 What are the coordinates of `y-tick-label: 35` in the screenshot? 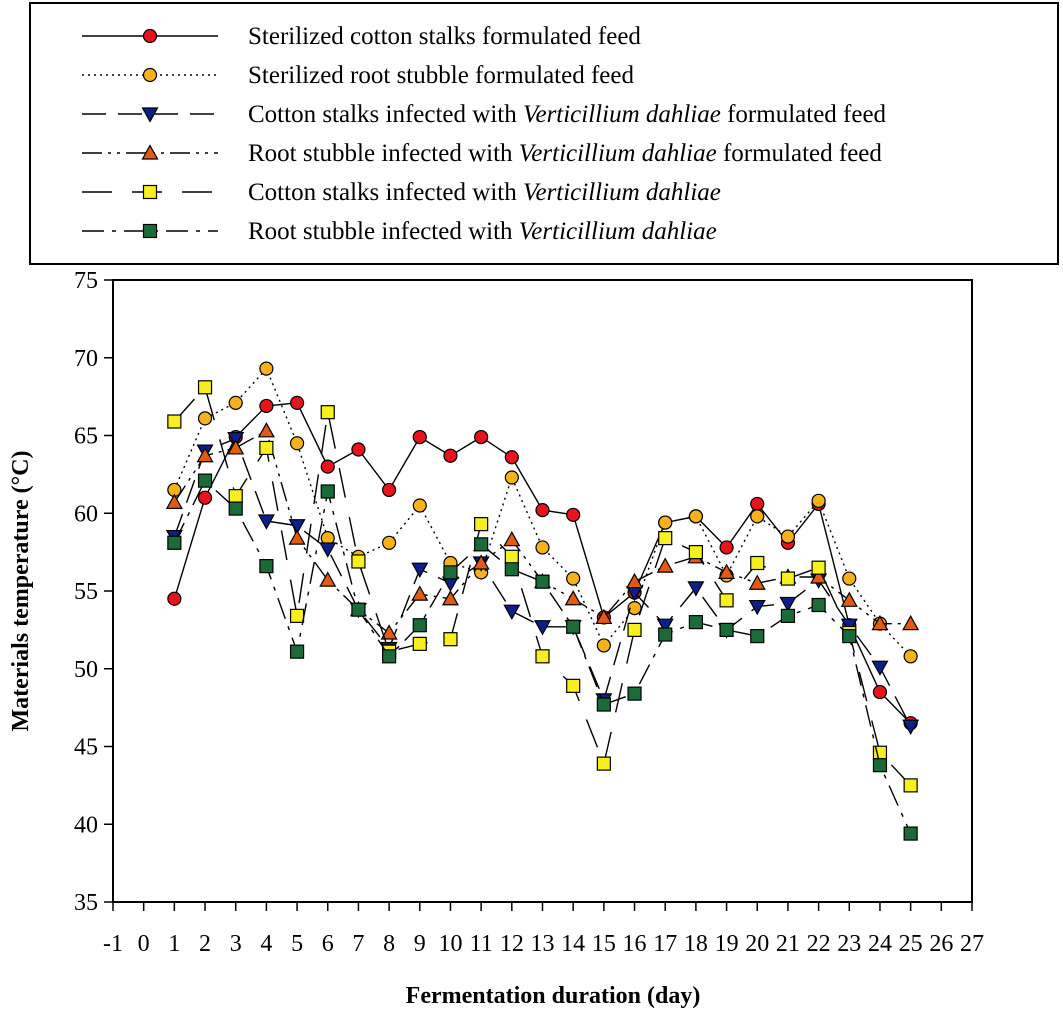 It's located at (86, 903).